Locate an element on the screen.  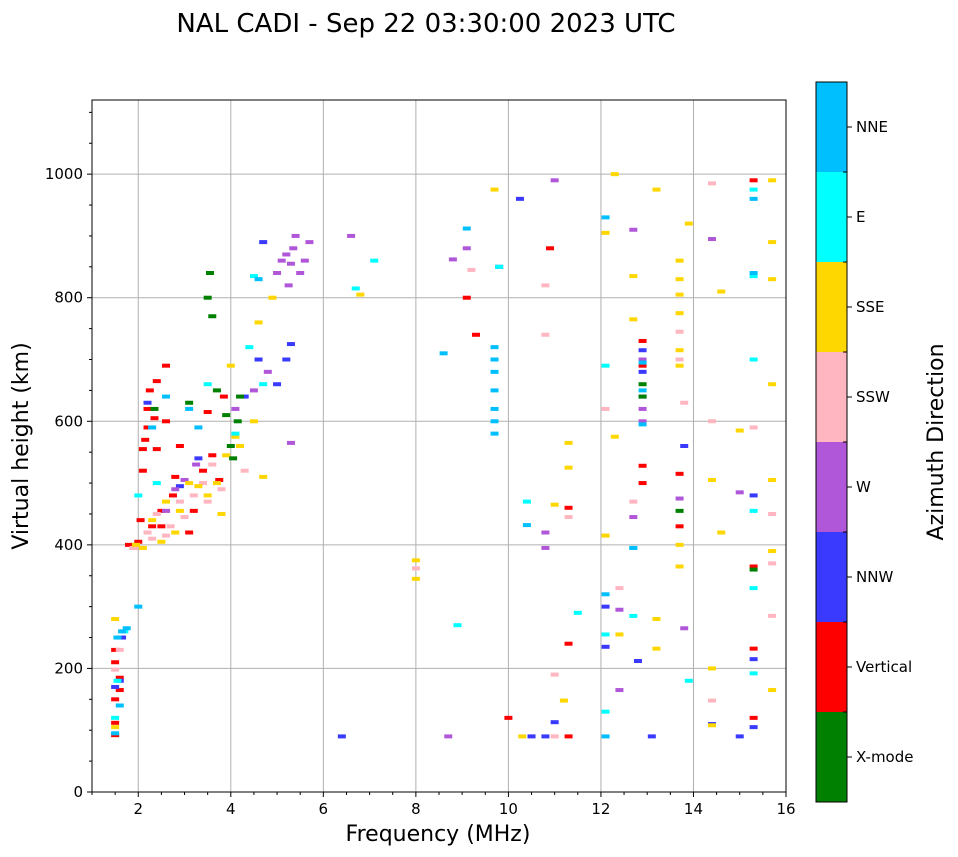
x-tick-label: 4 is located at coordinates (231, 809).